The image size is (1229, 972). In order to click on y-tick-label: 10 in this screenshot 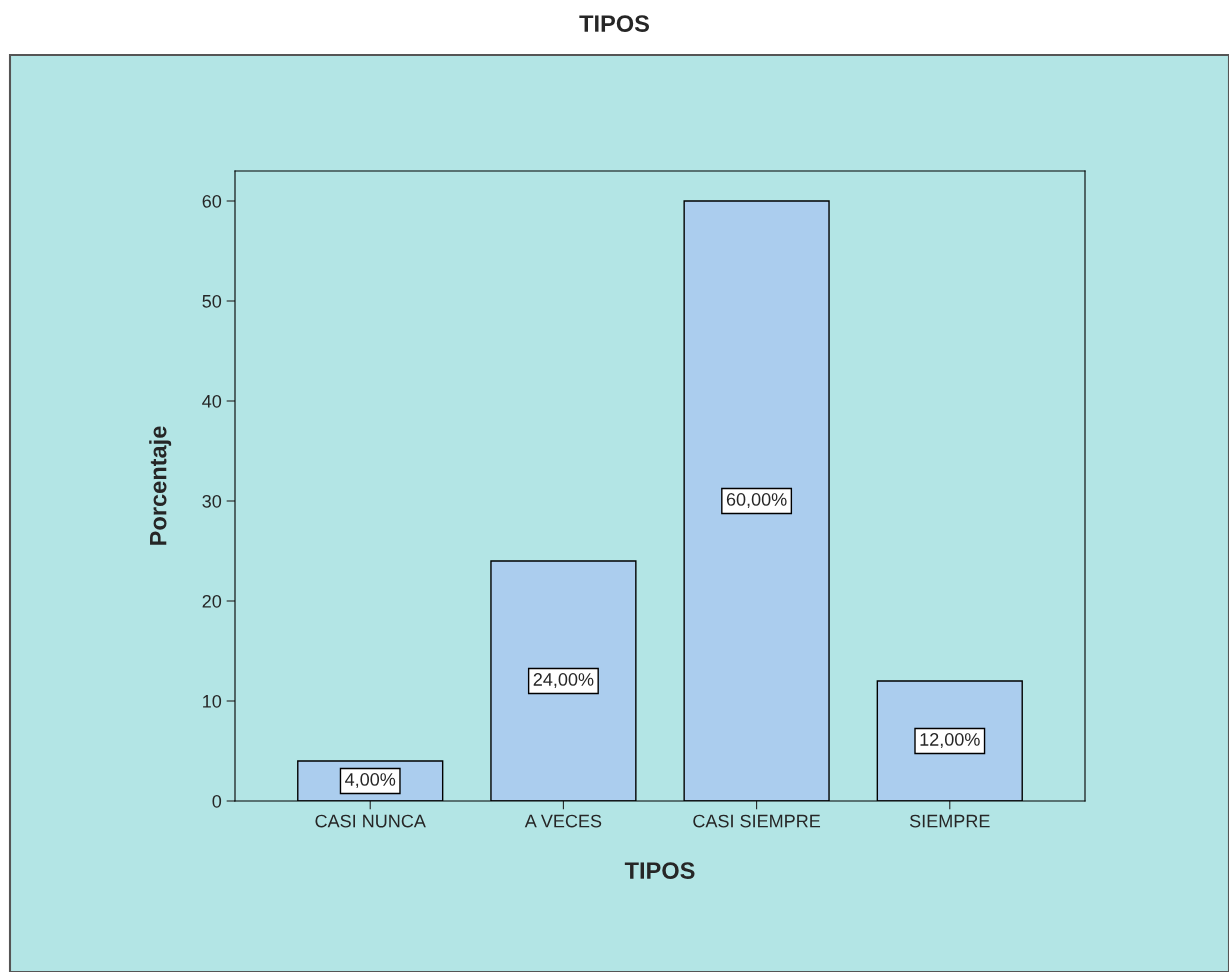, I will do `click(212, 701)`.